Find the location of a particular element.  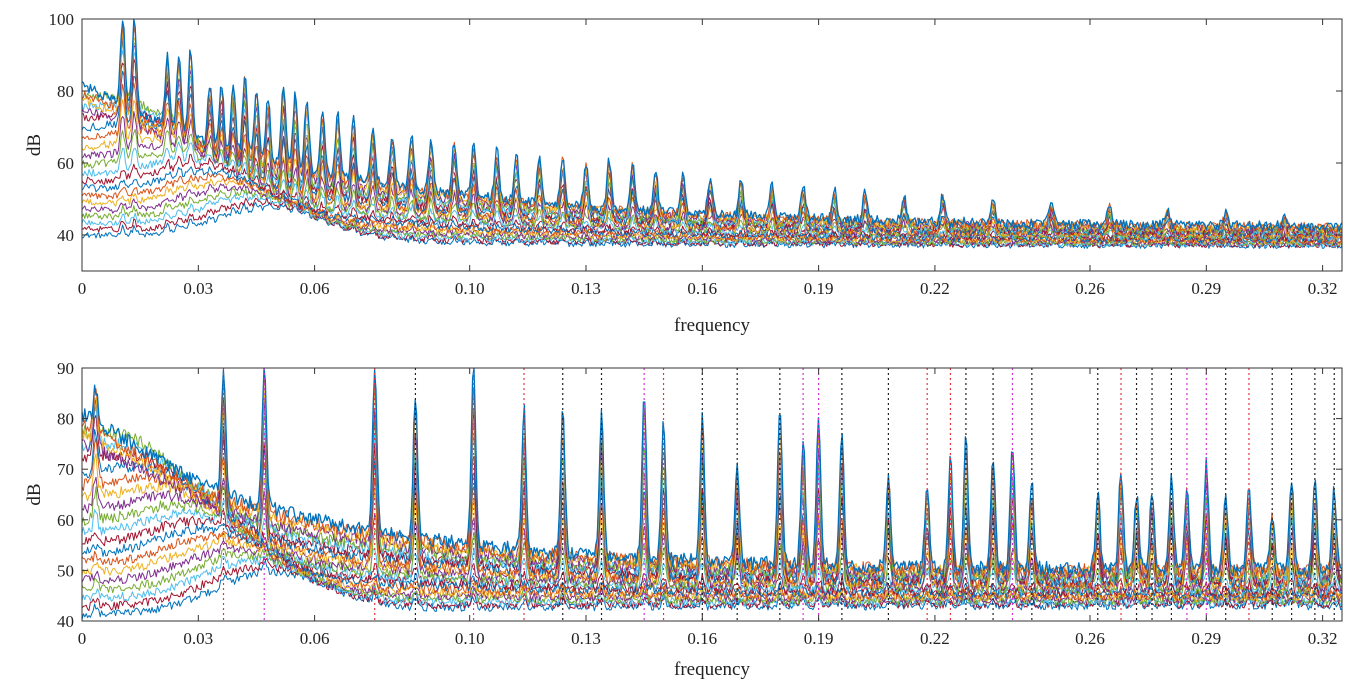

bottom-x-axis-label: frequency is located at coordinates (712, 669).